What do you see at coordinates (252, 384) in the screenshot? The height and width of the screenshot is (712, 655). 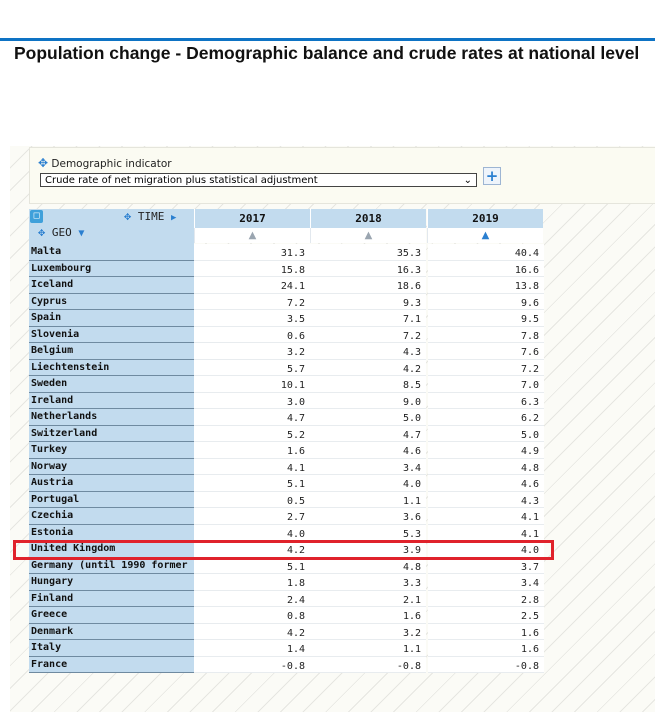 I see `table-cell: 10.1` at bounding box center [252, 384].